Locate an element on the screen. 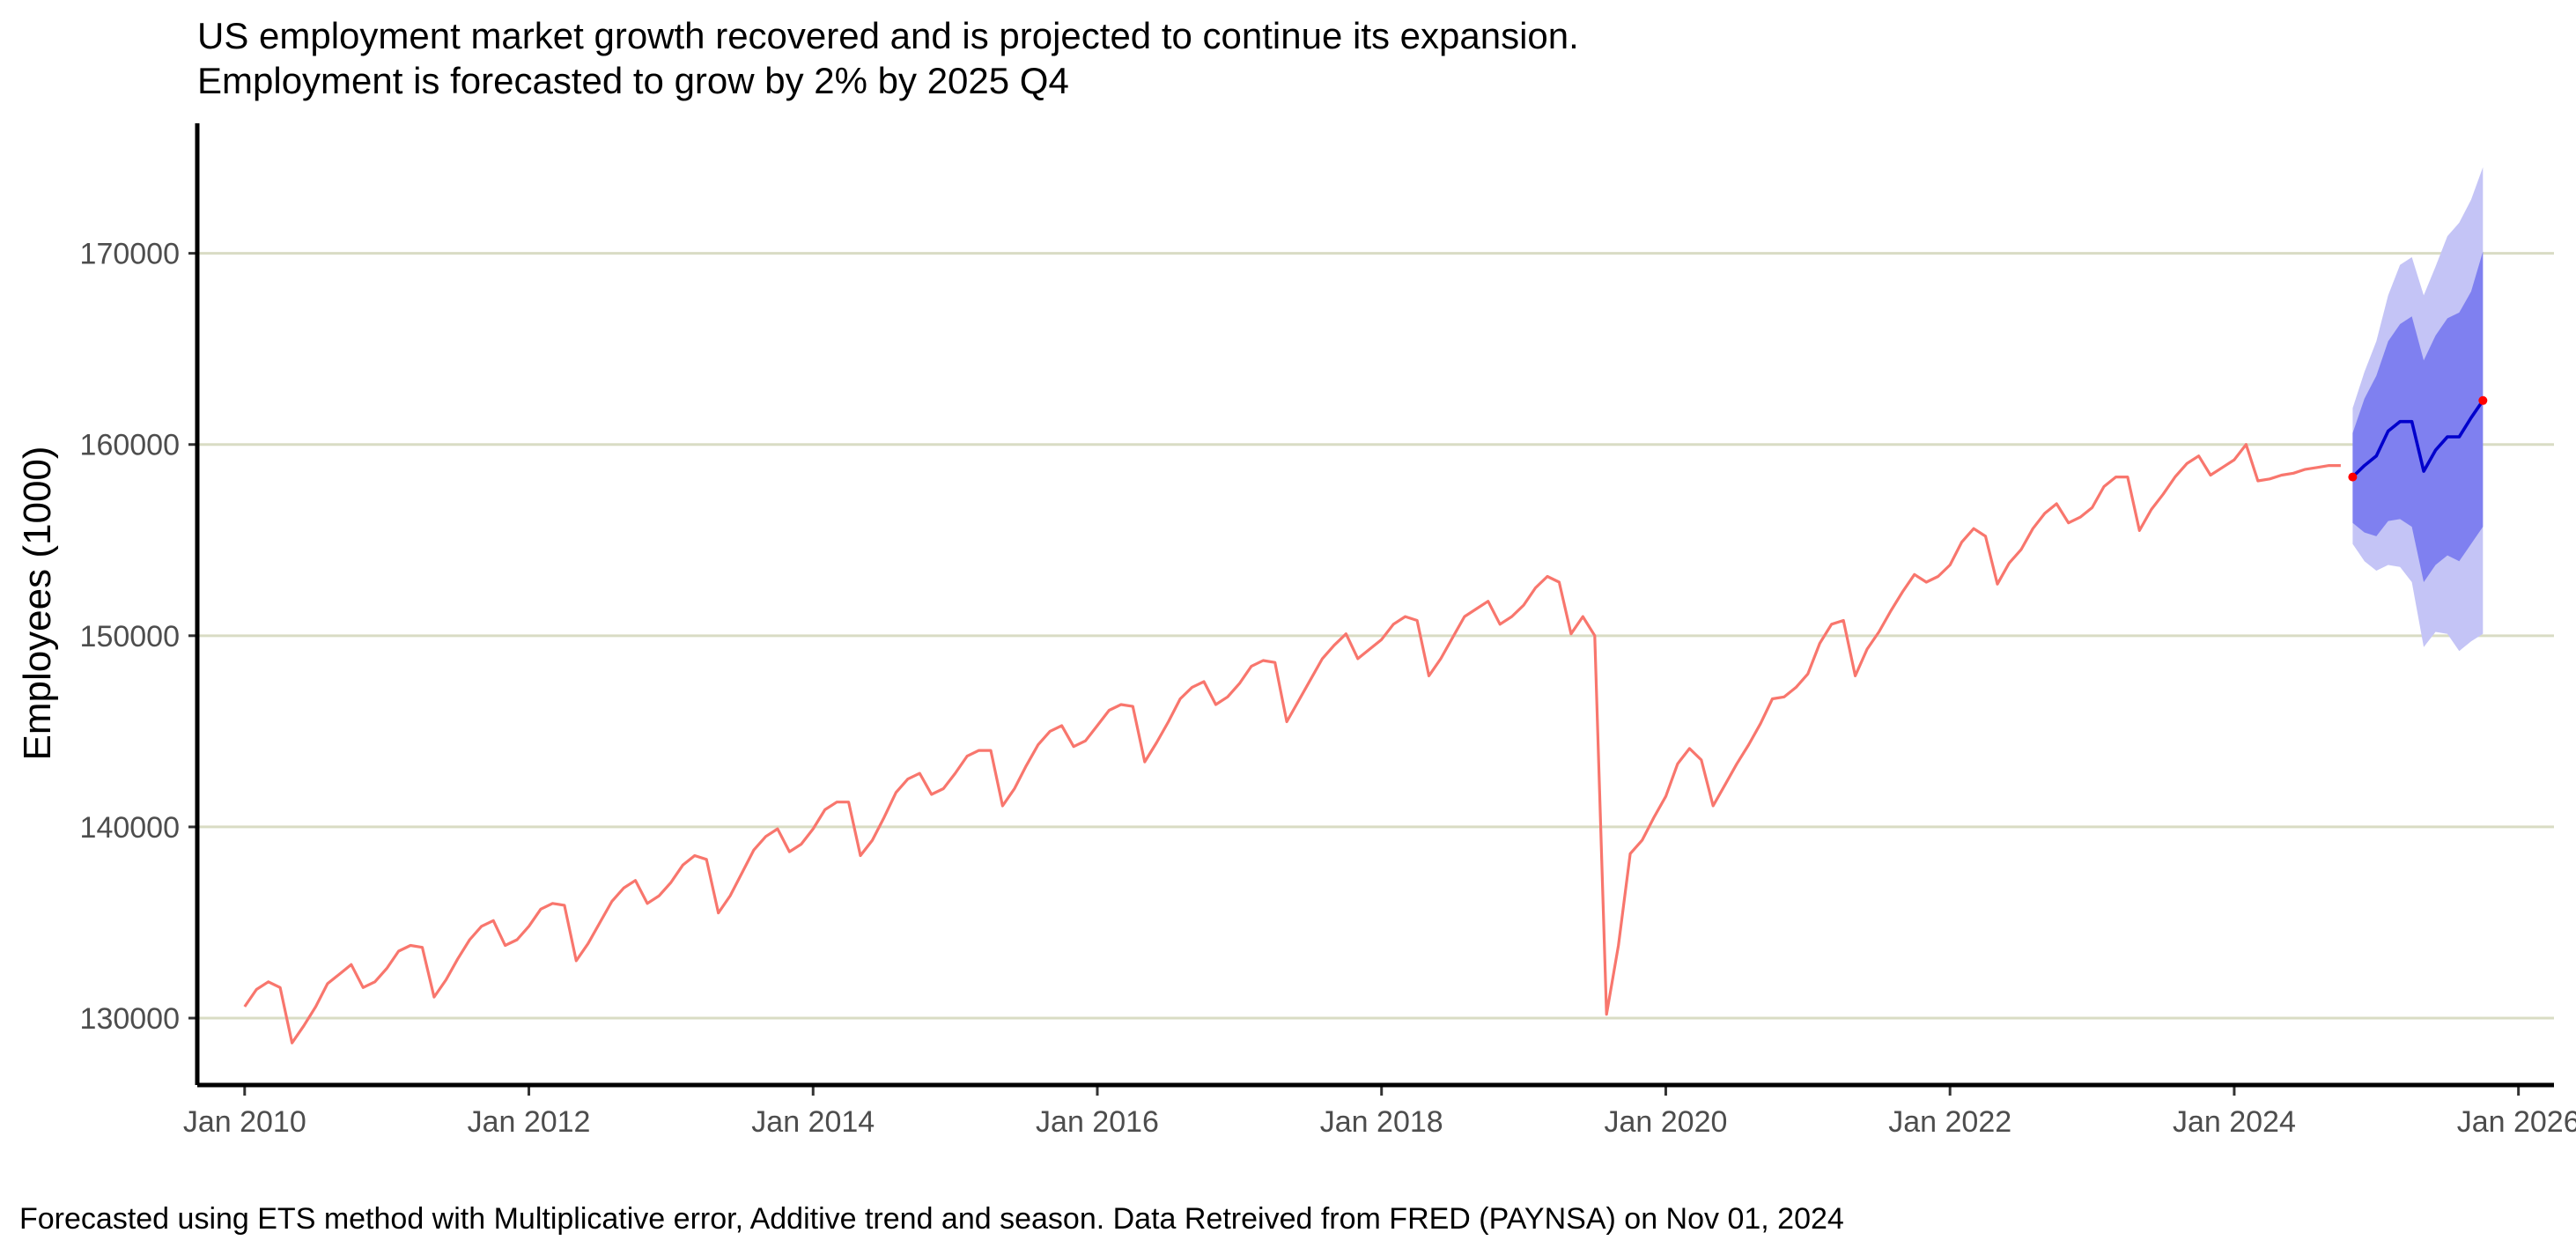 This screenshot has width=2576, height=1255. y-tick-label: 170000 is located at coordinates (130, 255).